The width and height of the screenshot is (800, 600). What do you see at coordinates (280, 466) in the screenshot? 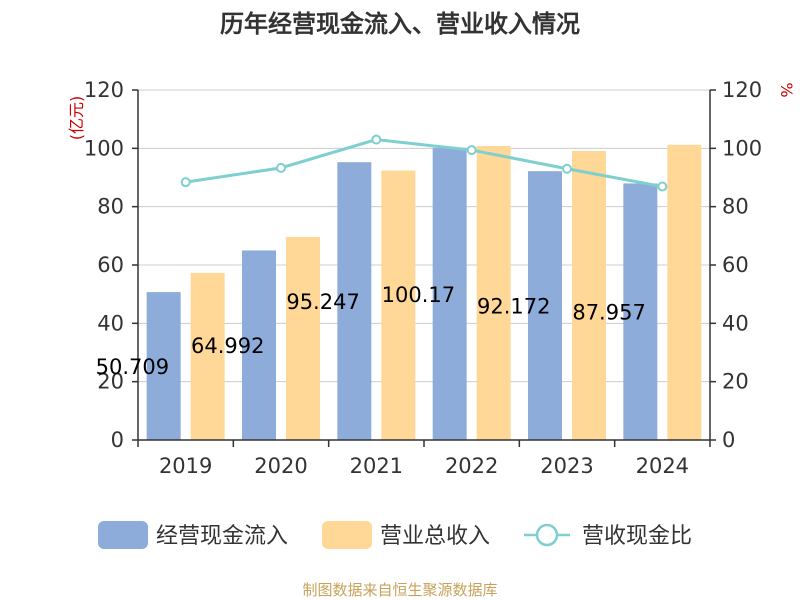
I see `x-axis-tick-label: 2020` at bounding box center [280, 466].